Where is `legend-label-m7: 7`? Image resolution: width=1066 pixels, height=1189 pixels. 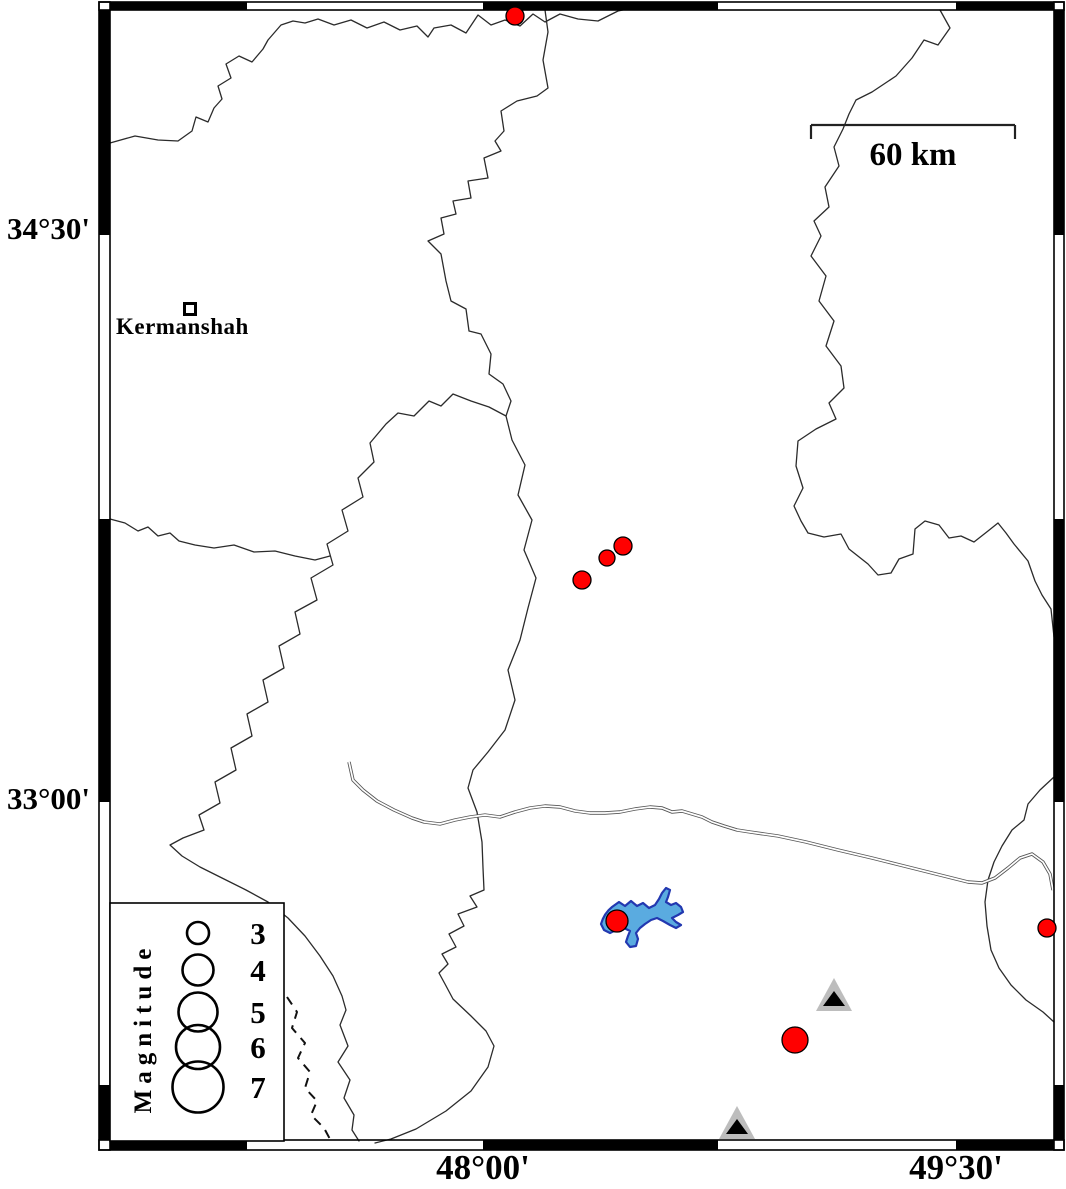 legend-label-m7: 7 is located at coordinates (258, 1087).